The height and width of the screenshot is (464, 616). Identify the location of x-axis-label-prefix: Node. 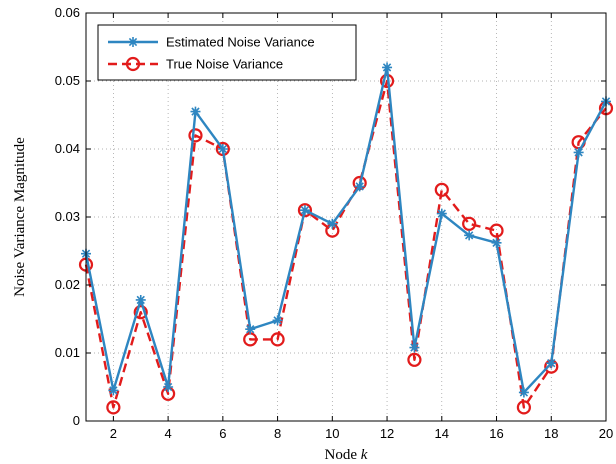
(343, 455).